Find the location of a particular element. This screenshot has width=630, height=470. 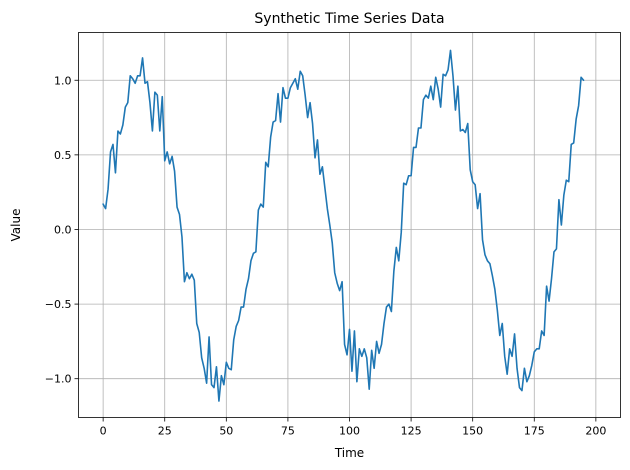

x-tick-label: 100 is located at coordinates (349, 431).